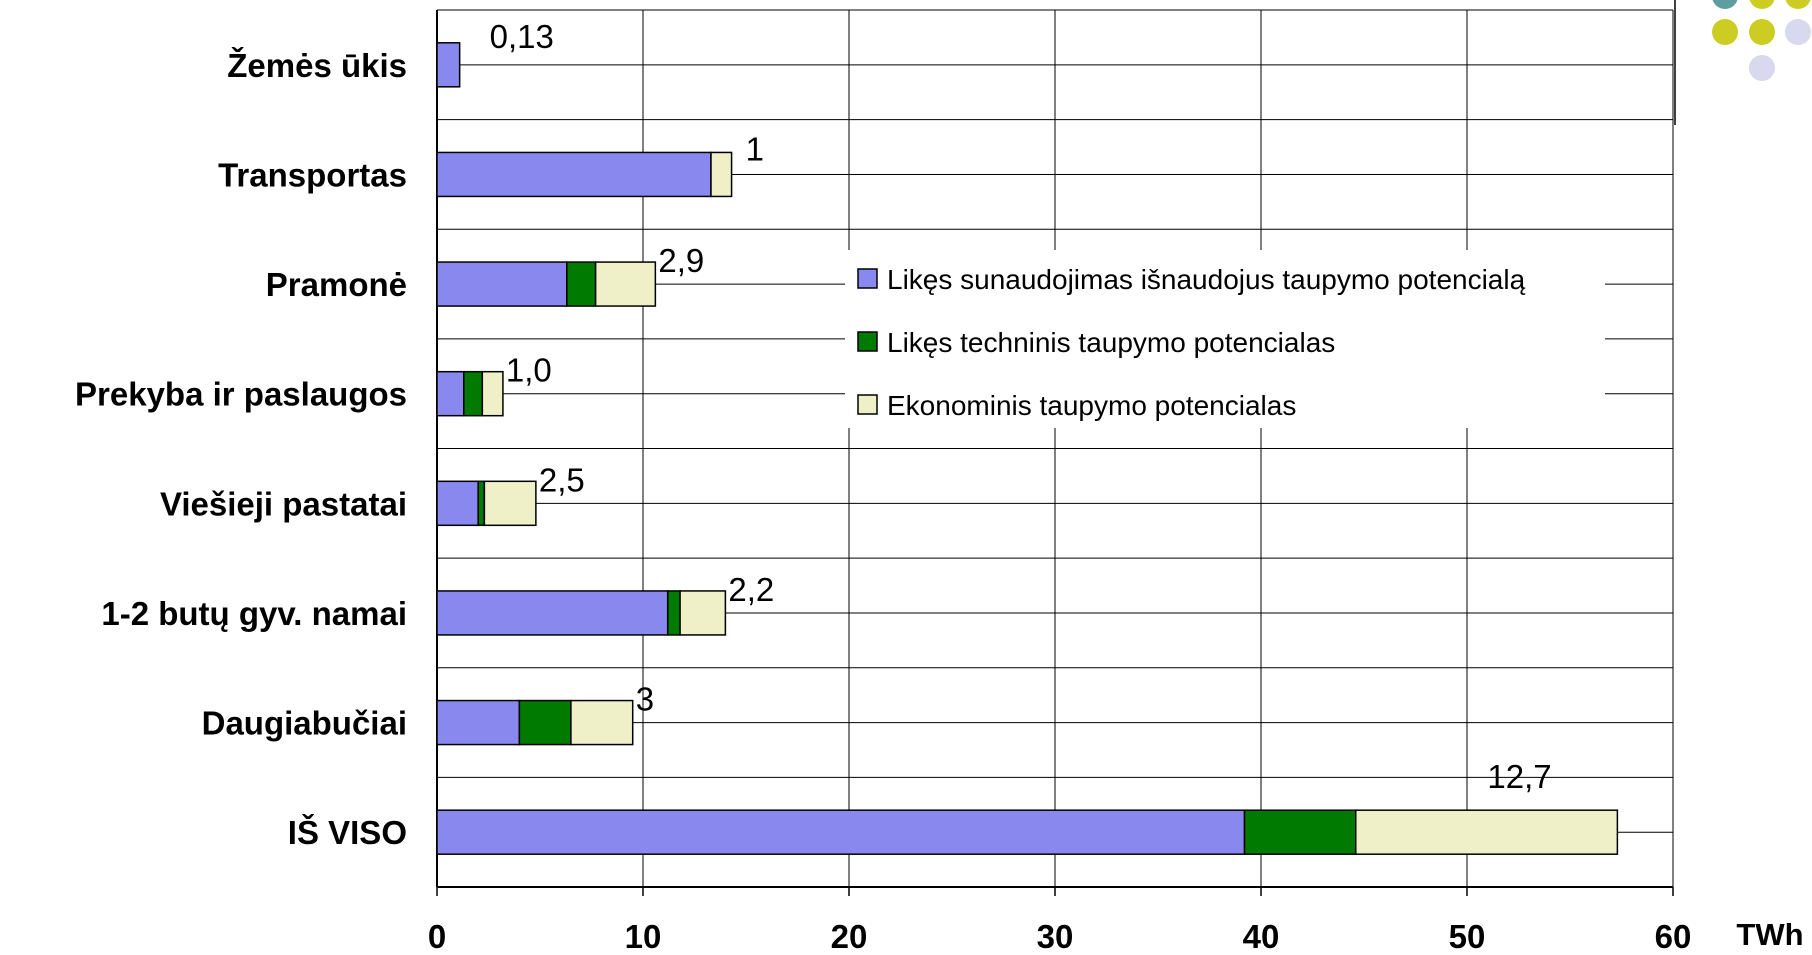 The height and width of the screenshot is (955, 1812). What do you see at coordinates (254, 613) in the screenshot?
I see `category-label: 1-2 butų gyv. namai` at bounding box center [254, 613].